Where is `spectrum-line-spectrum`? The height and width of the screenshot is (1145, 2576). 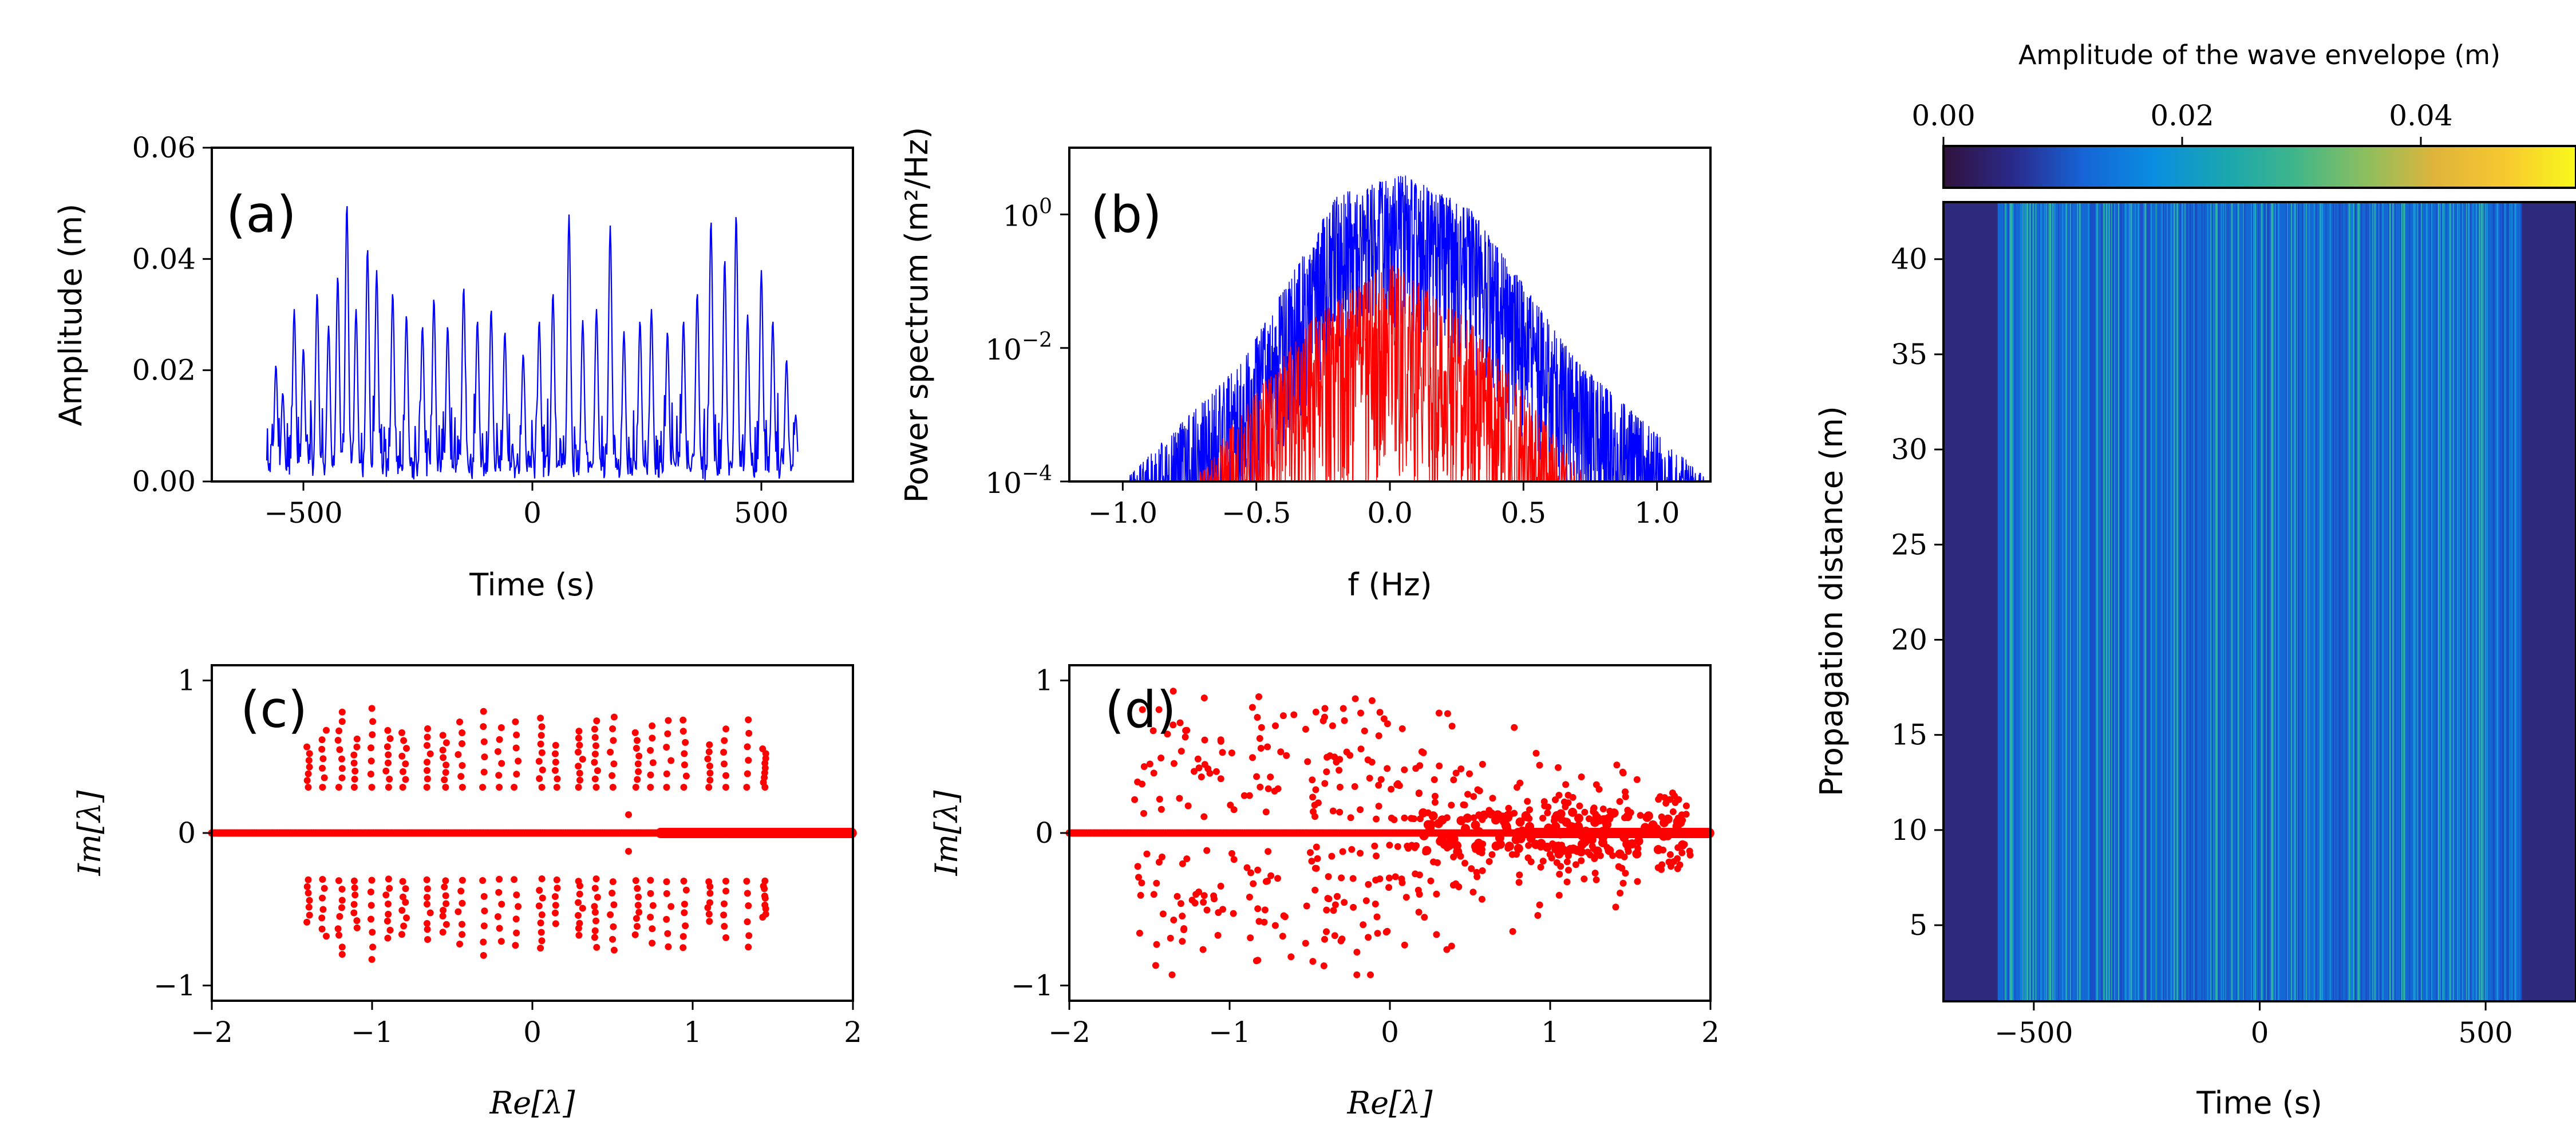 spectrum-line-spectrum is located at coordinates (1416, 328).